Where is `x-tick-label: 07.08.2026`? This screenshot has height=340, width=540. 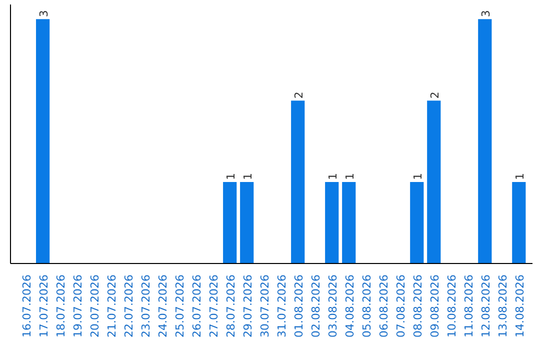
x-tick-label: 07.08.2026 is located at coordinates (401, 306).